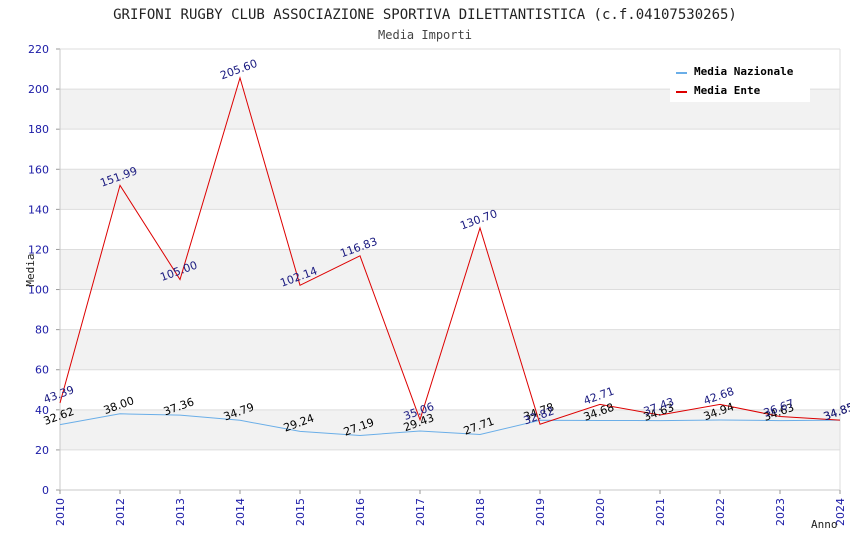  What do you see at coordinates (540, 512) in the screenshot?
I see `x-tick-label: 2019` at bounding box center [540, 512].